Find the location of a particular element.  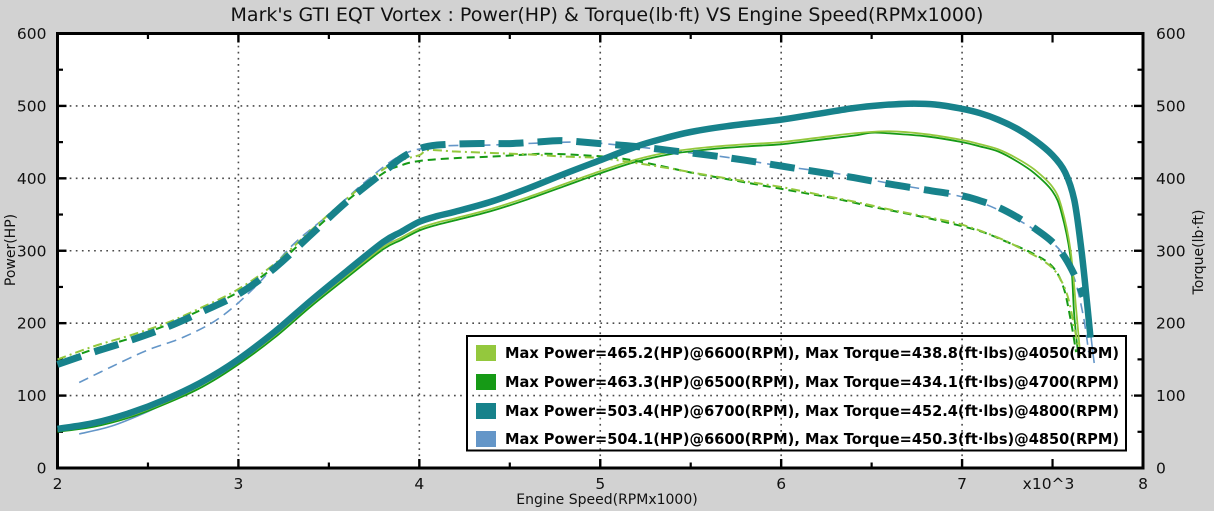

y-tick-label-right-500: 500 is located at coordinates (1171, 106).